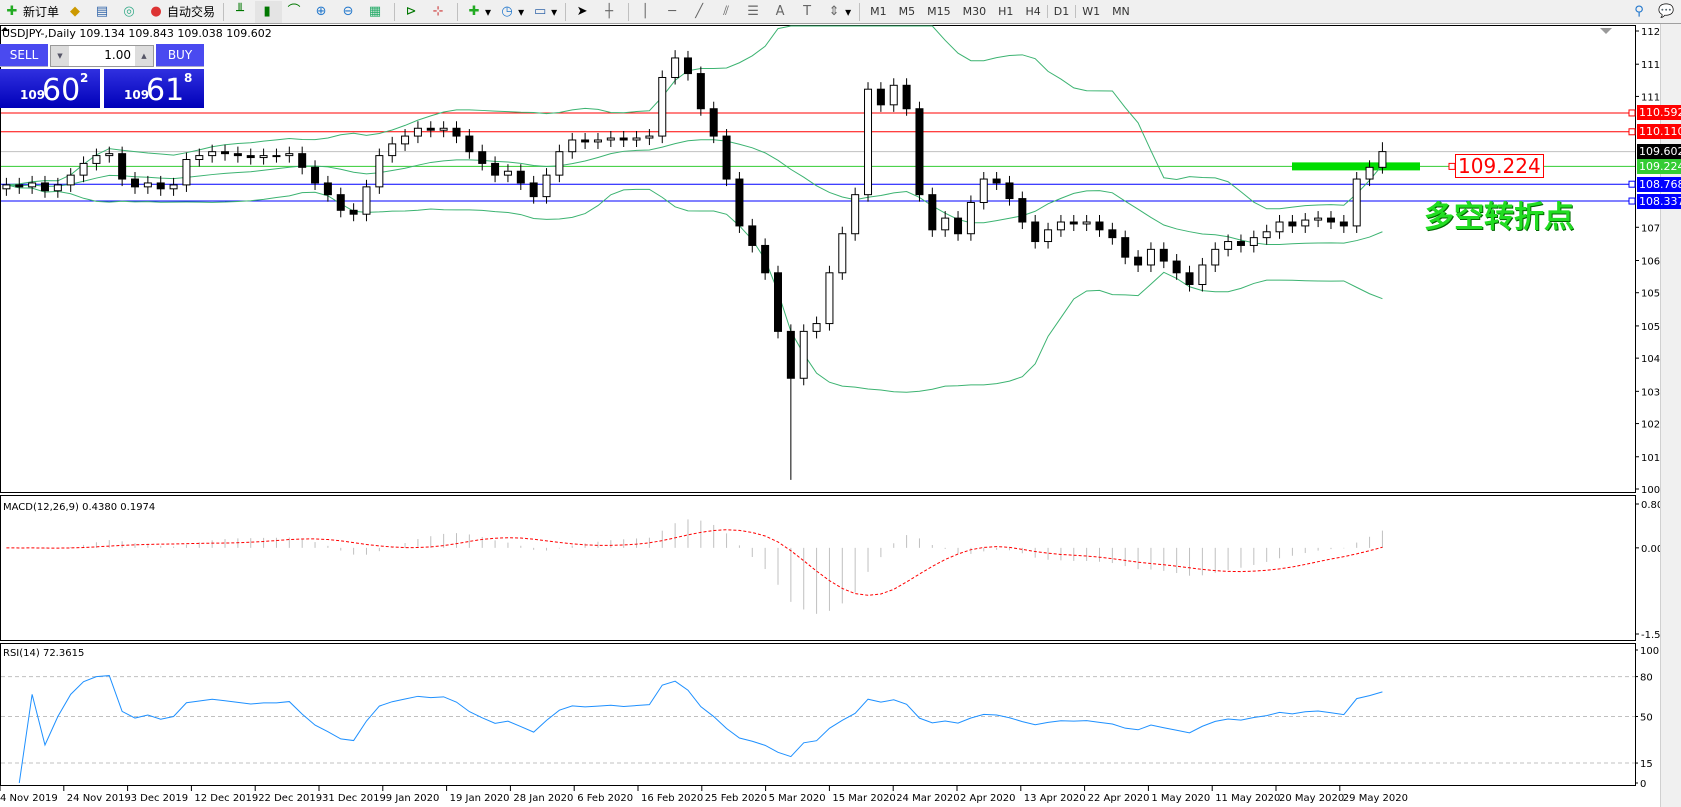 The width and height of the screenshot is (1681, 807). I want to click on crosshair-button: ┼, so click(610, 12).